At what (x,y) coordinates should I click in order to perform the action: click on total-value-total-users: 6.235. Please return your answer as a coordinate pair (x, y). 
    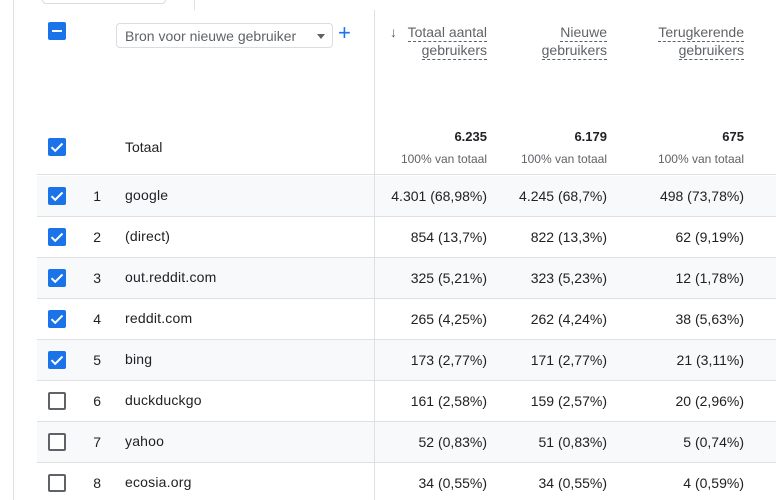
    Looking at the image, I should click on (470, 136).